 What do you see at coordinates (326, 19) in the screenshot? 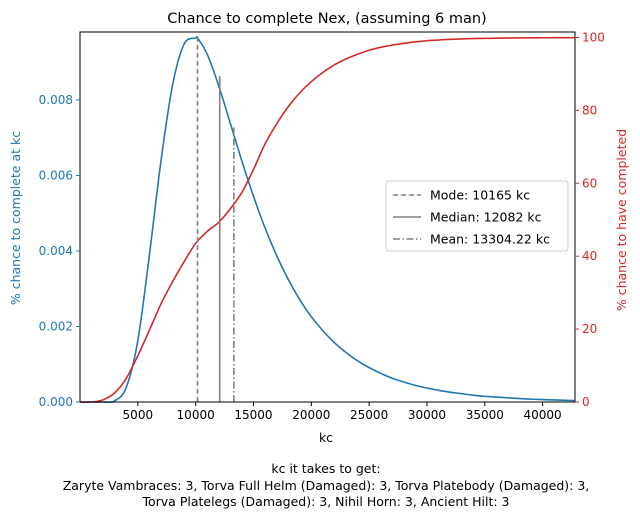
I see `chart-title: Chance to complete Nex, (assuming 6 man)` at bounding box center [326, 19].